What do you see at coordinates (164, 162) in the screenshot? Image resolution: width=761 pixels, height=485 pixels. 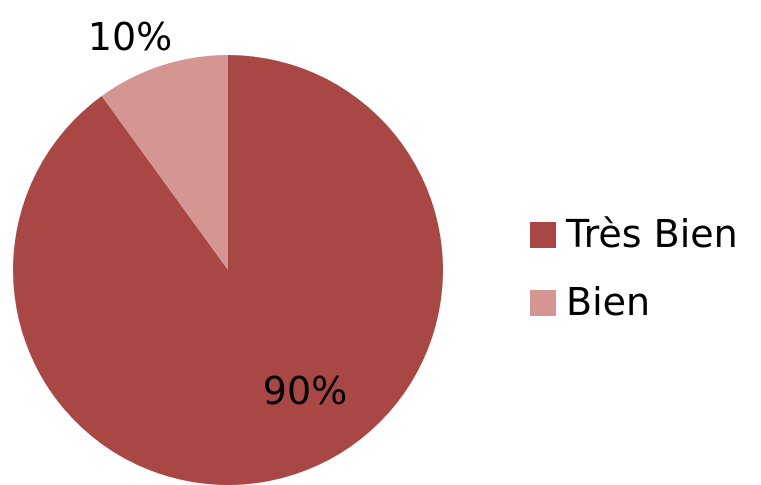 I see `pie-slice-bien` at bounding box center [164, 162].